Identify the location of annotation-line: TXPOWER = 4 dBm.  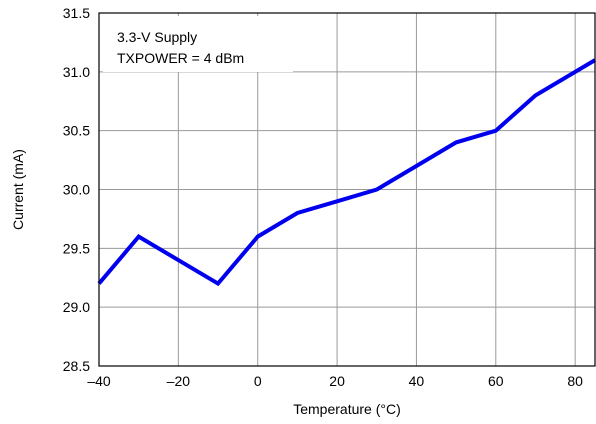
(180, 58).